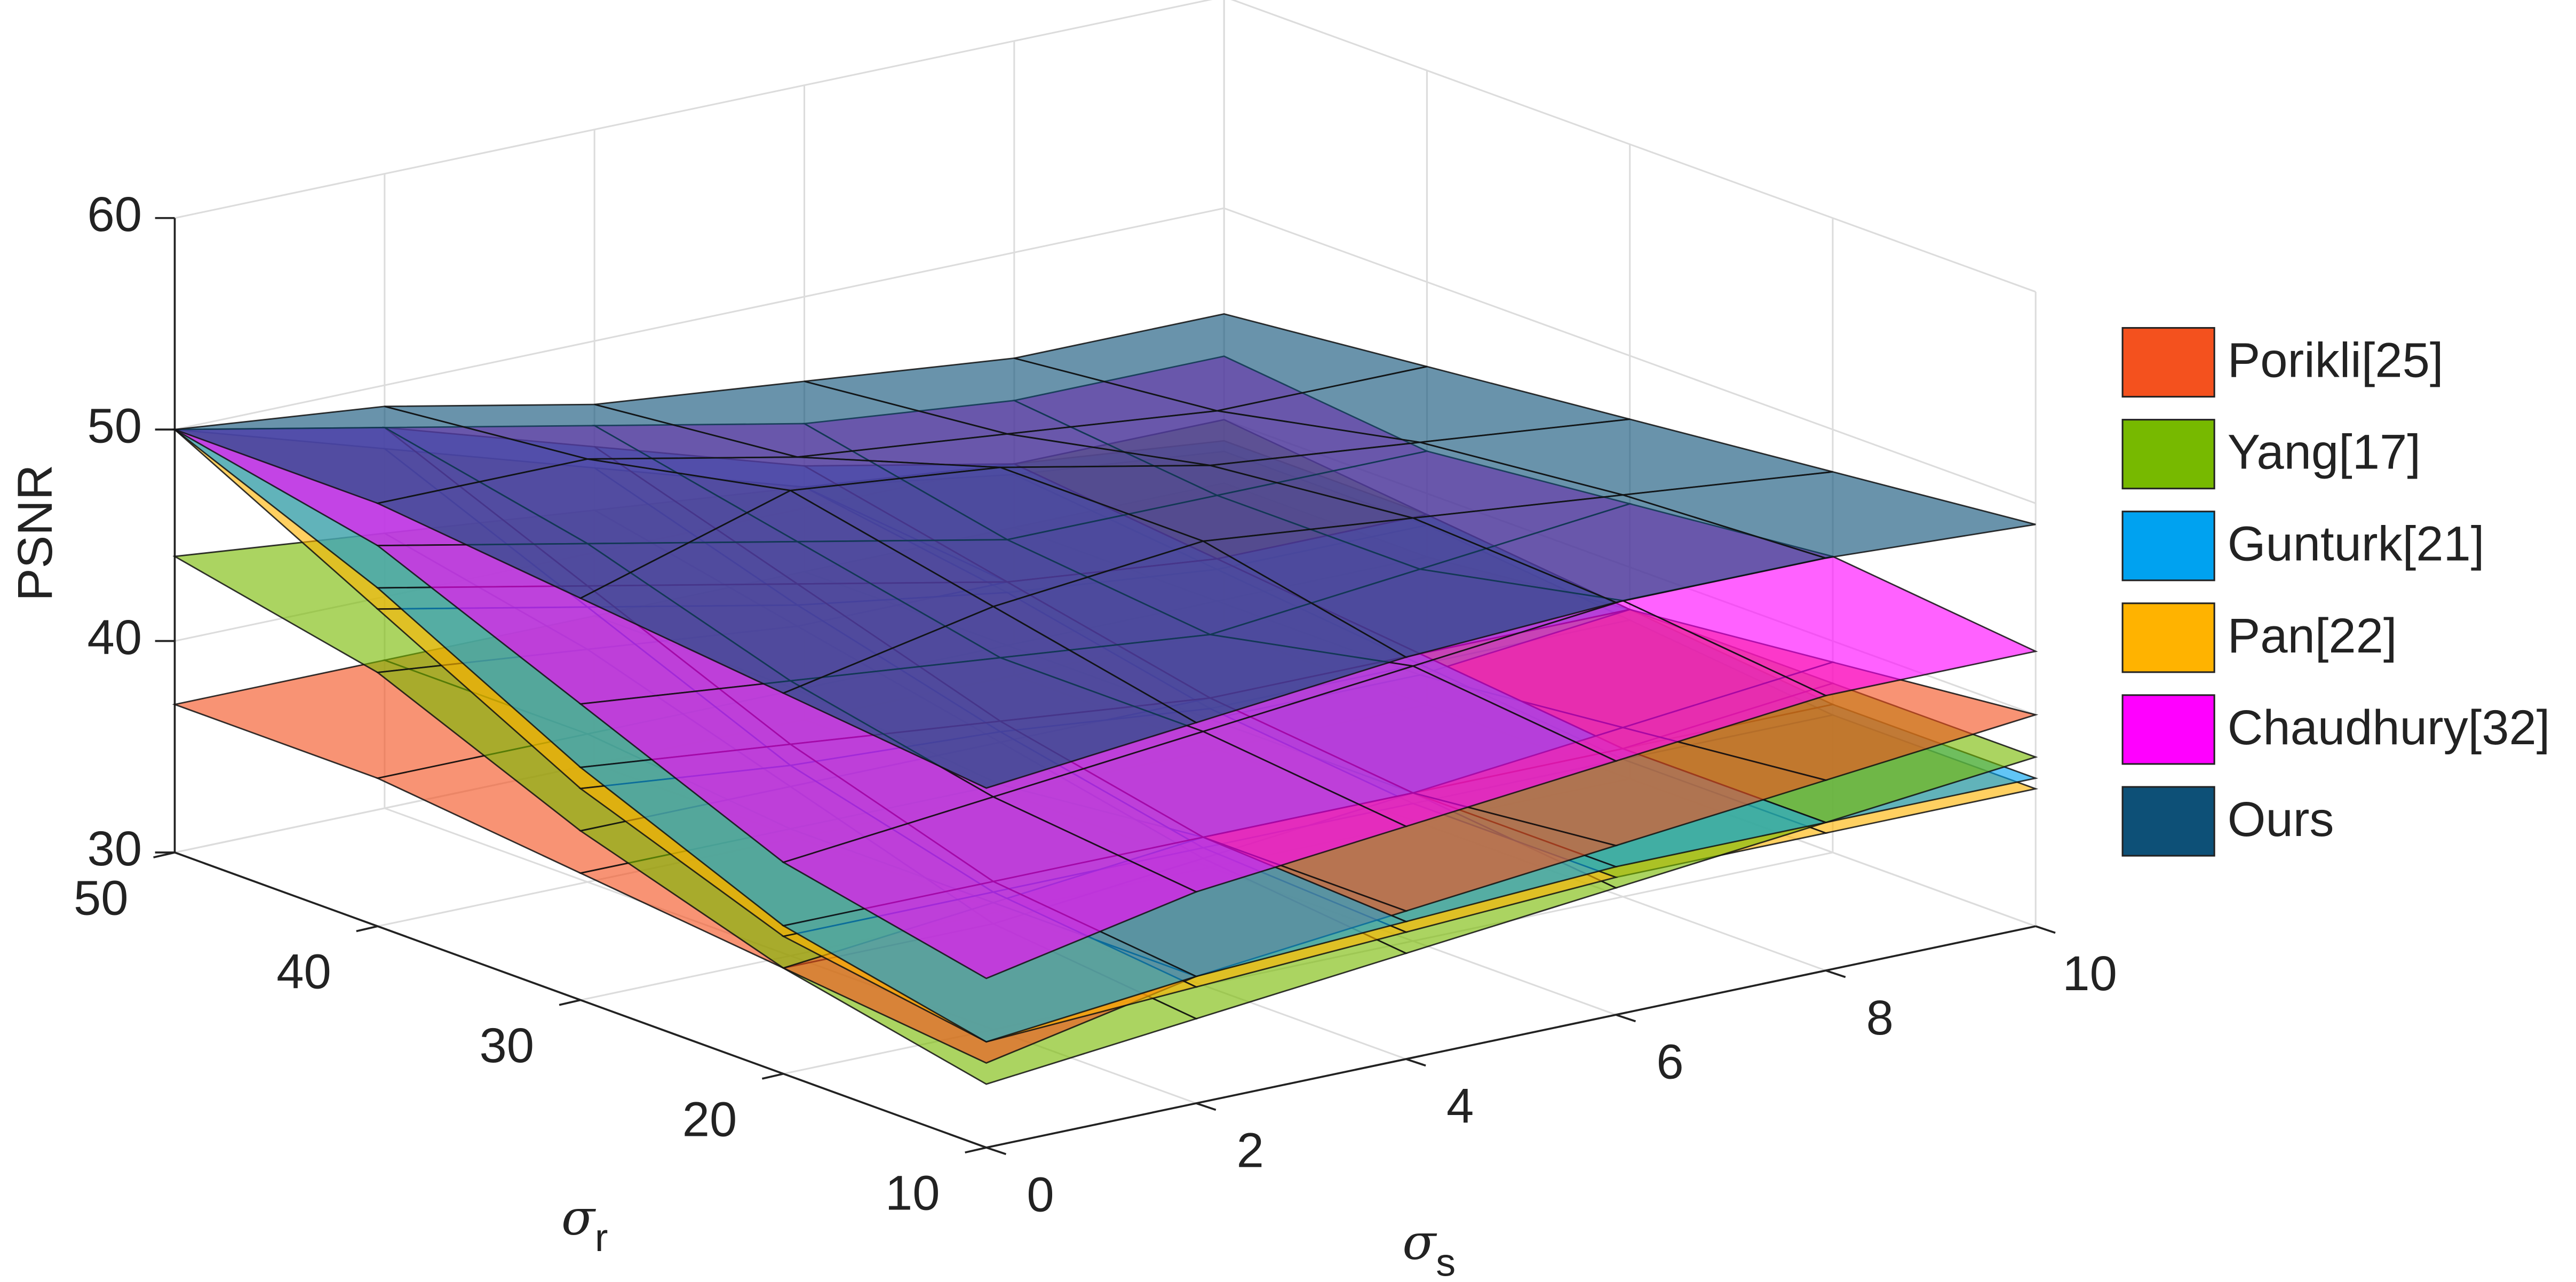  I want to click on legend-label: Yang[17], so click(2324, 452).